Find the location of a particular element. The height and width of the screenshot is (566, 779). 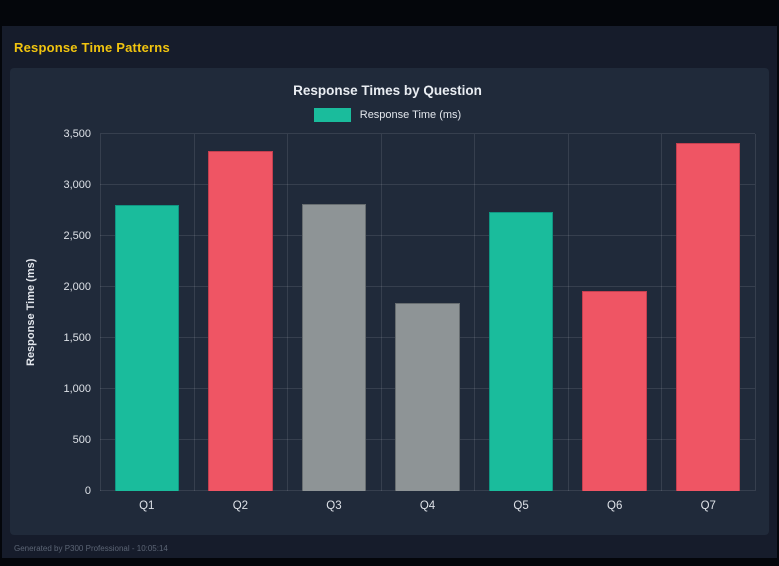

bar-q2 is located at coordinates (240, 321).